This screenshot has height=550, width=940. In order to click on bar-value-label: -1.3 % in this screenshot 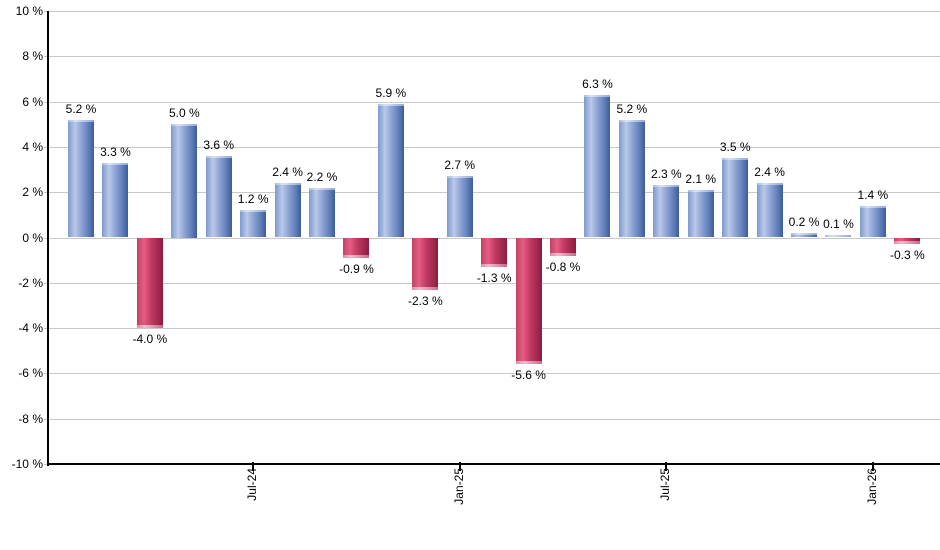, I will do `click(494, 277)`.